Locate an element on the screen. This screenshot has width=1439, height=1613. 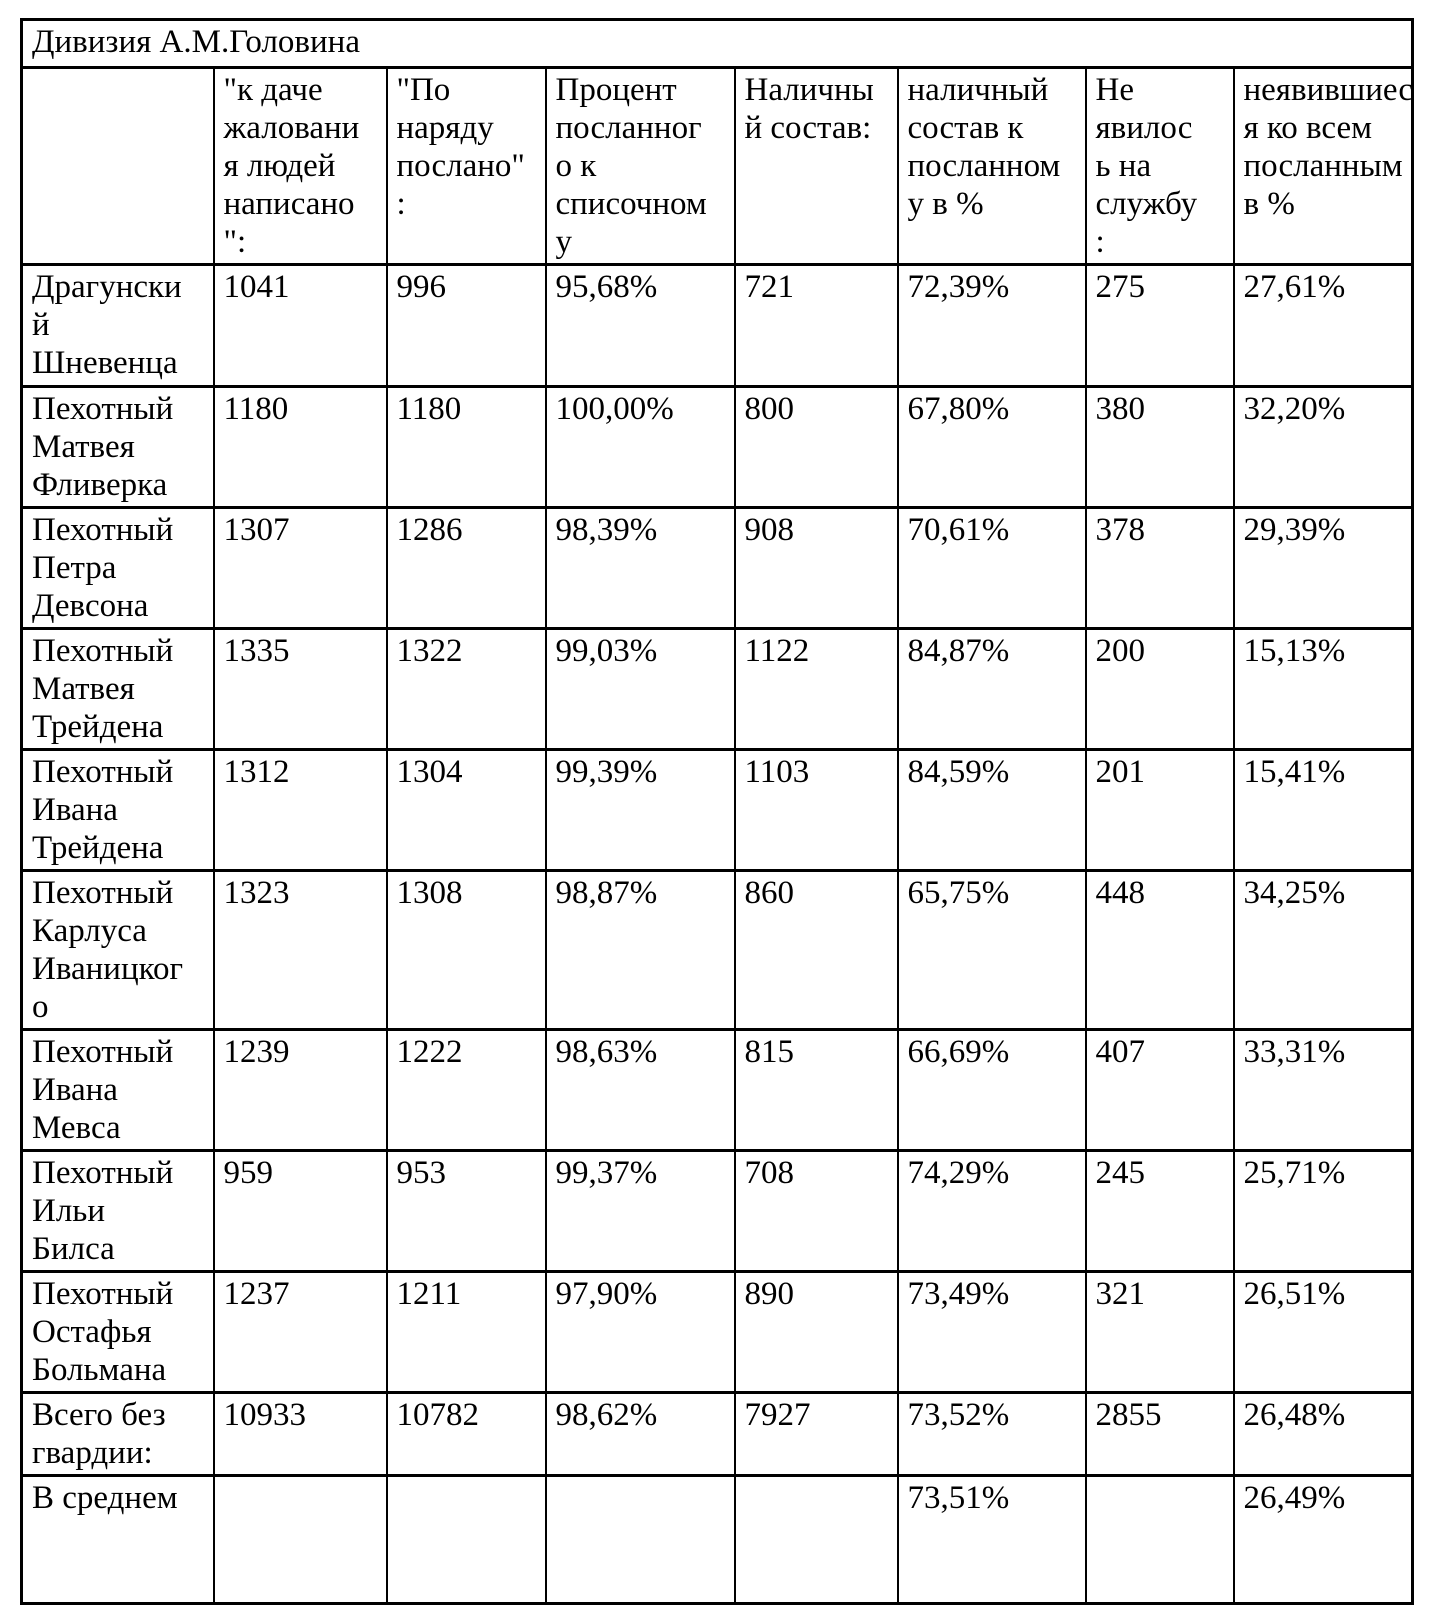
value-cell: 201 is located at coordinates (1159, 810).